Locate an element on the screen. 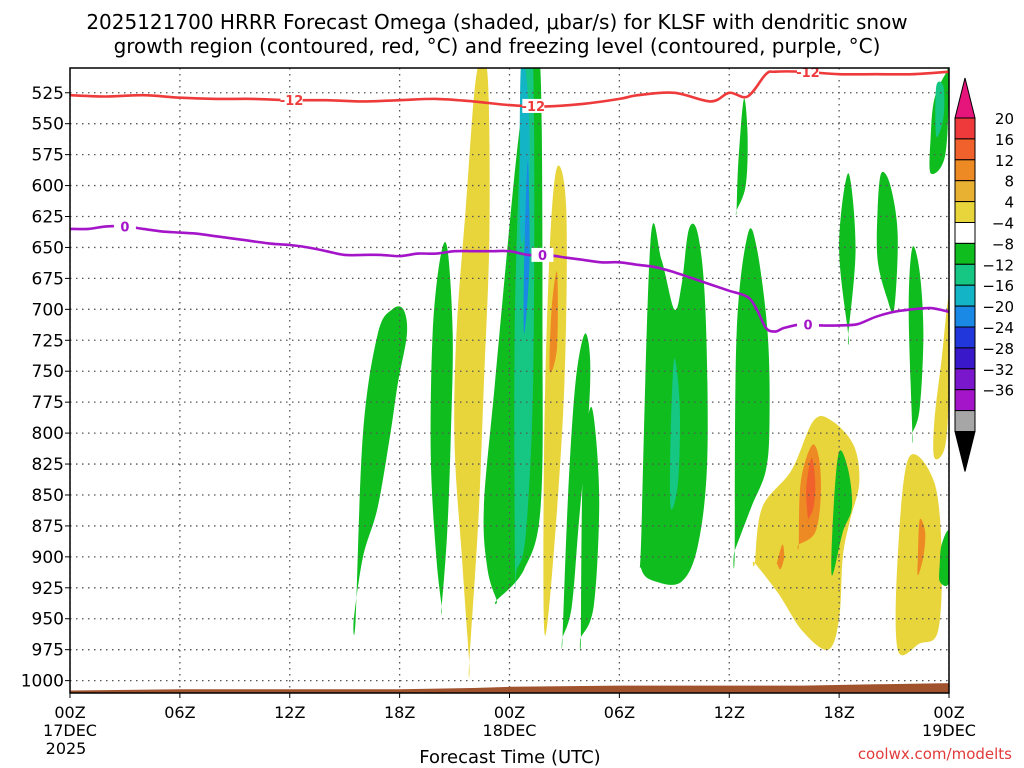 The image size is (1024, 768). colorbar-label: 20 is located at coordinates (1004, 119).